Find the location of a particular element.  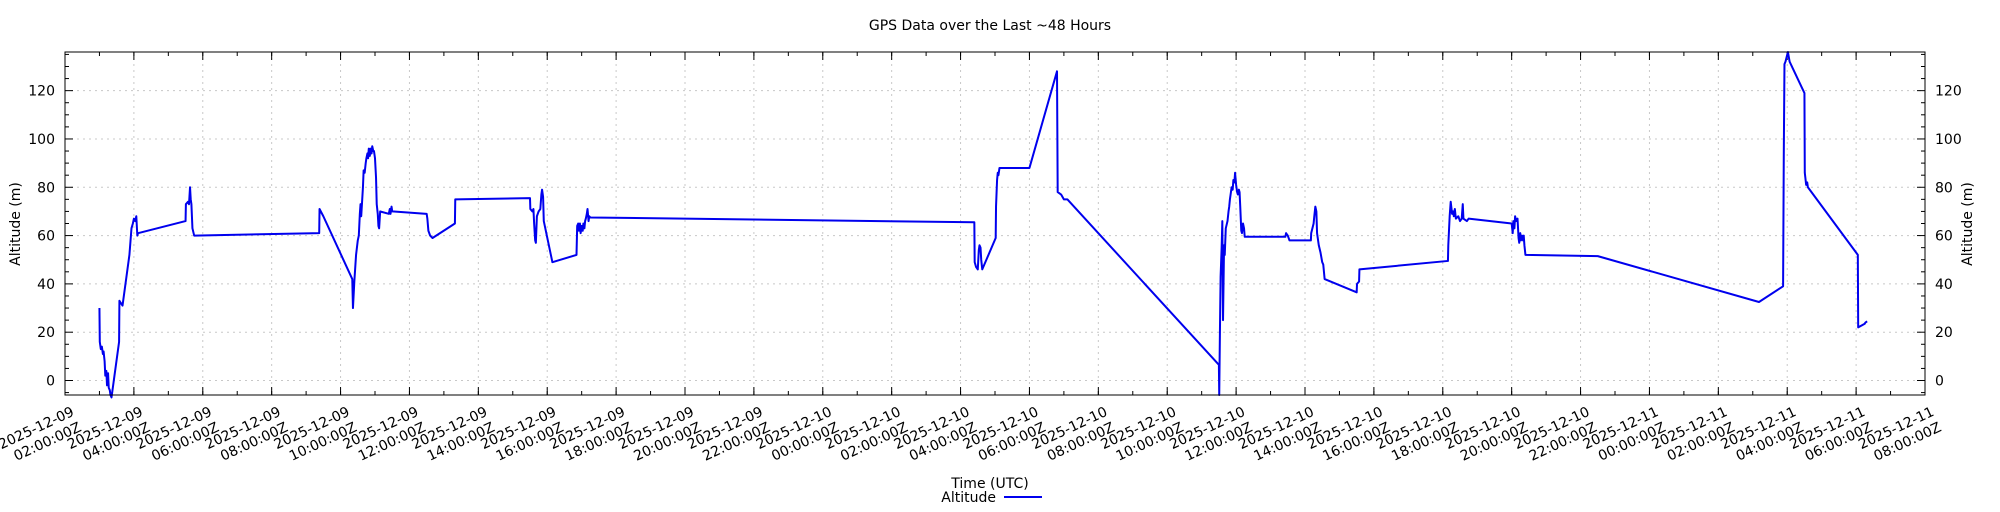

y-tick-label-right: 60 is located at coordinates (1944, 237).